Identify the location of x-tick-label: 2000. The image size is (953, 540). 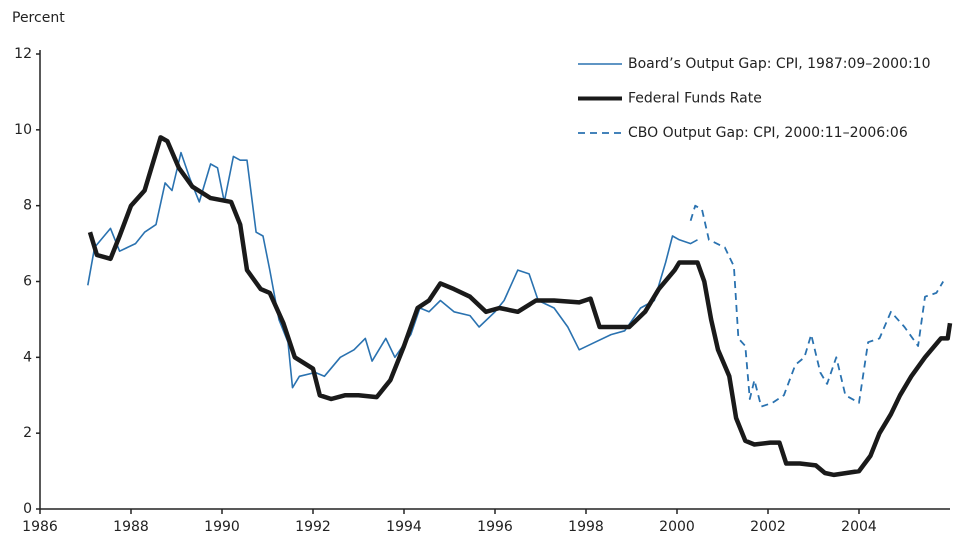
(677, 527).